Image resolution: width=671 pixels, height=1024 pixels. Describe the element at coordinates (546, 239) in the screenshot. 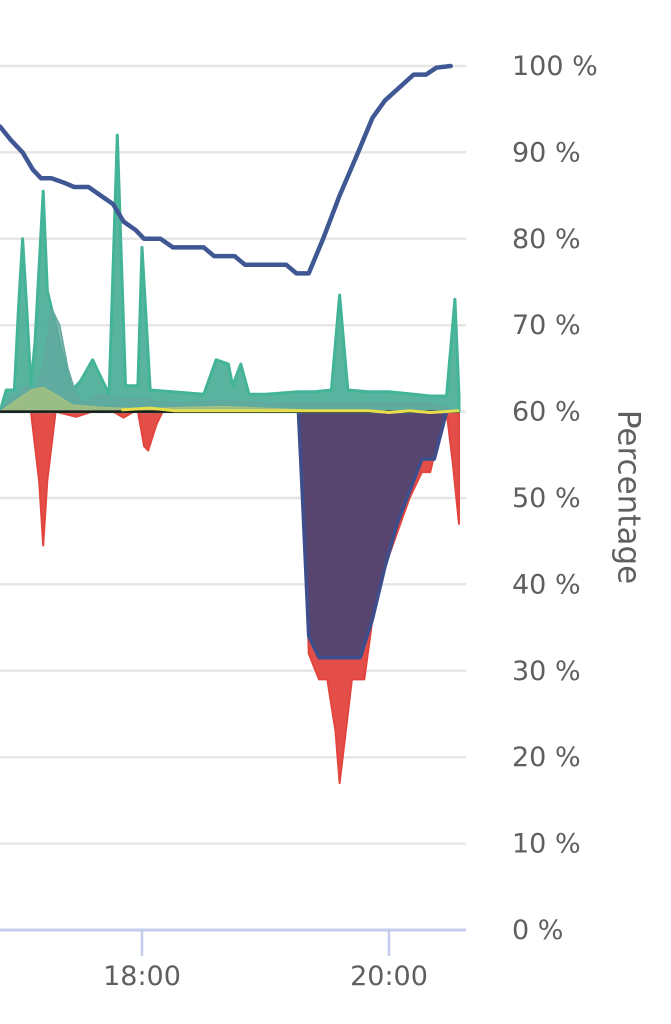

I see `y-tick-label-80: 80 %` at that location.